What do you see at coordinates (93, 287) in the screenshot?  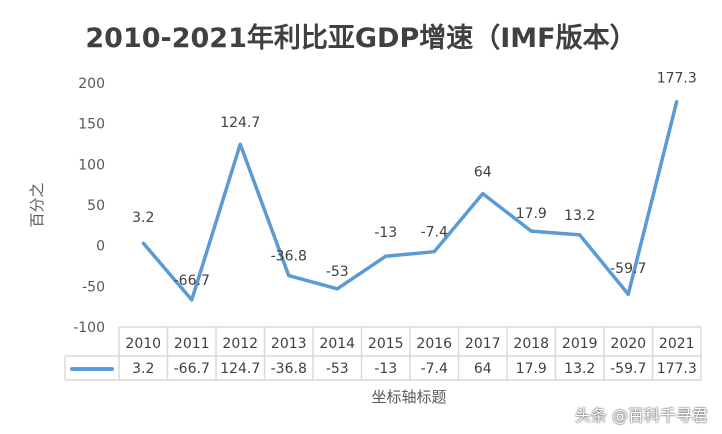 I see `y-tick-label: -50` at bounding box center [93, 287].